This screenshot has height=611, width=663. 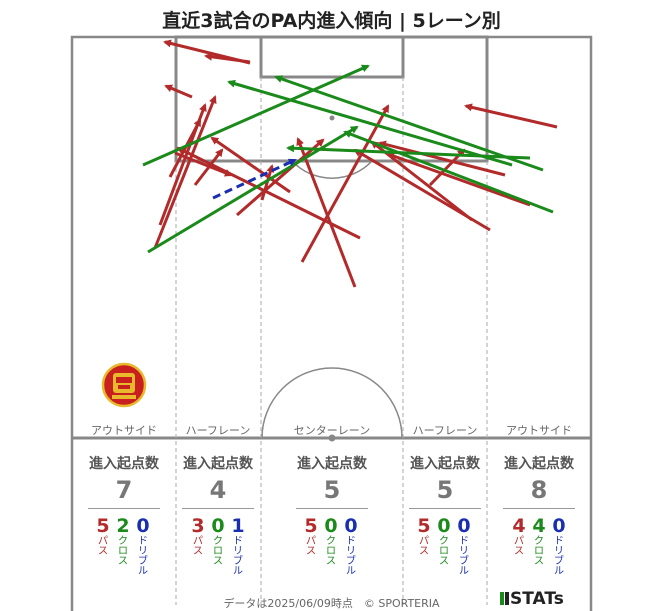 I want to click on penalty-spot, so click(x=332, y=118).